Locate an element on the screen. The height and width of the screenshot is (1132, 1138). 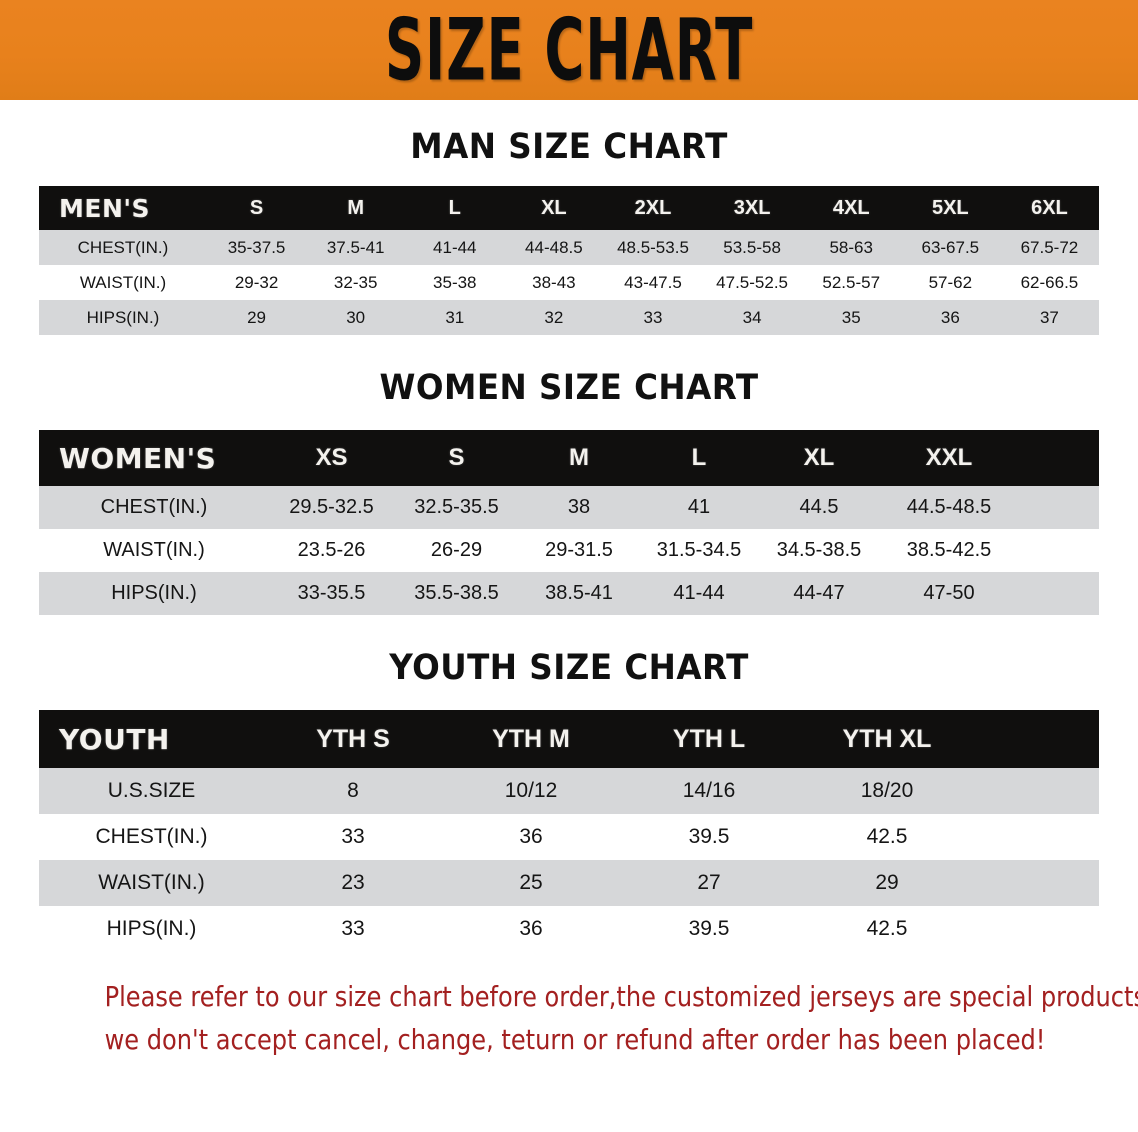
man-cell-0-7: 63-67.5 is located at coordinates (950, 247).